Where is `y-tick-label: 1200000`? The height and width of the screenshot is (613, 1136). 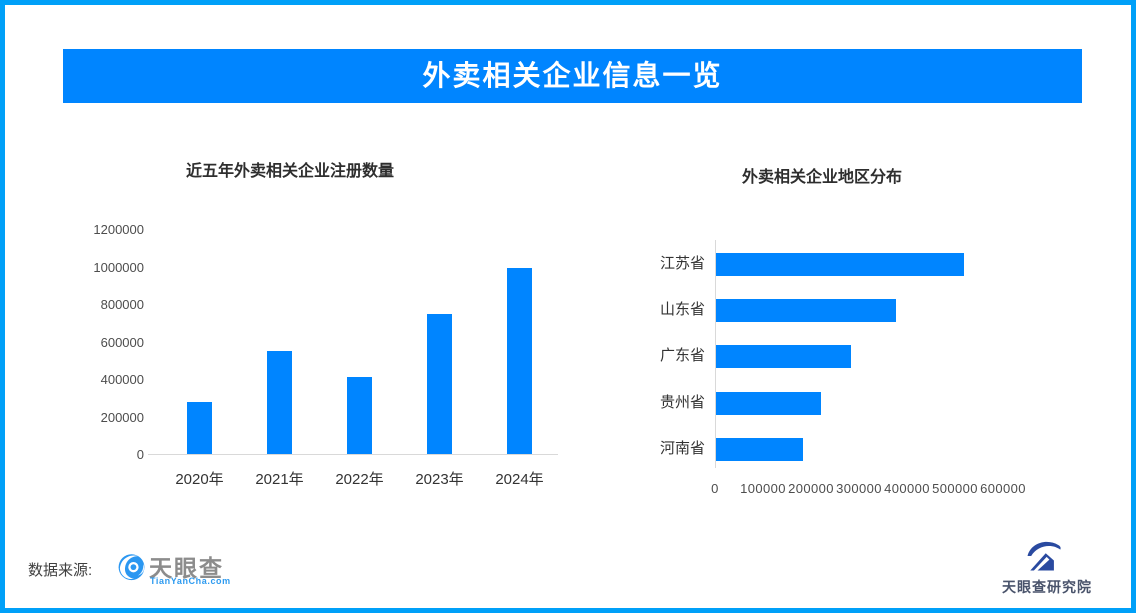 y-tick-label: 1200000 is located at coordinates (118, 229).